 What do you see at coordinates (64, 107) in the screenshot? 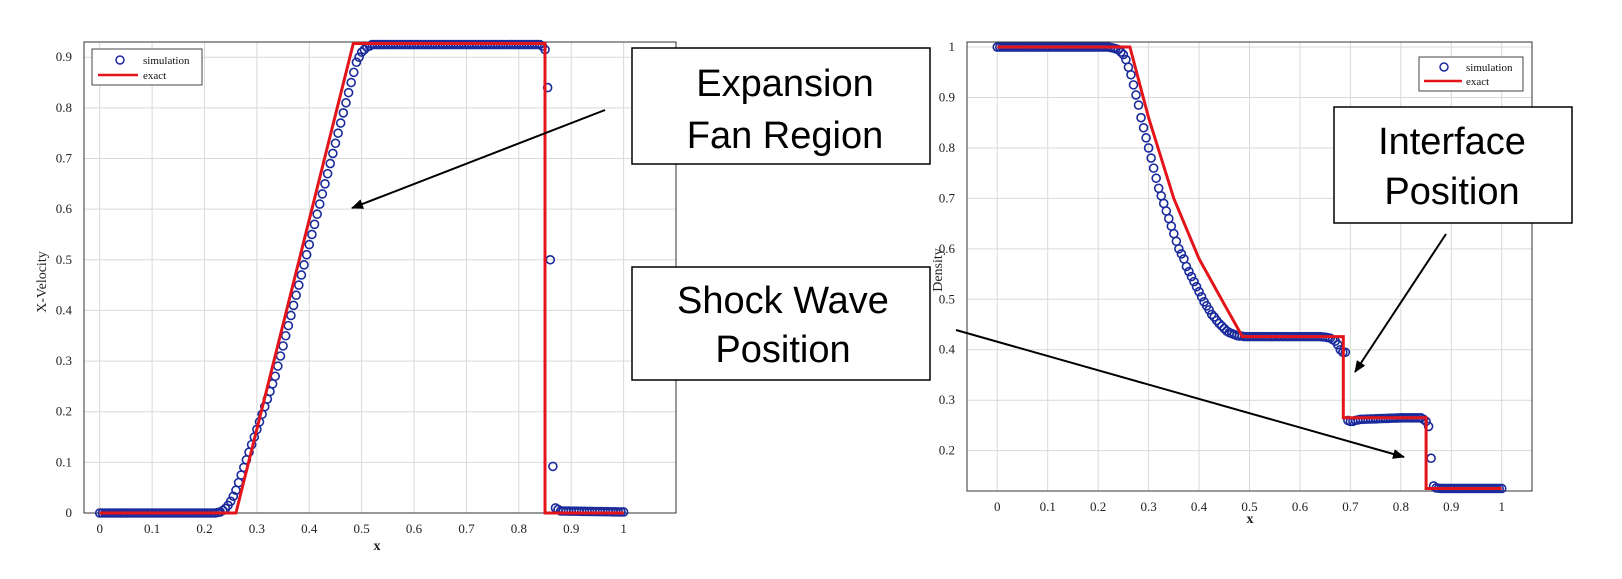
I see `velocity-y-tick-label: 0.8` at bounding box center [64, 107].